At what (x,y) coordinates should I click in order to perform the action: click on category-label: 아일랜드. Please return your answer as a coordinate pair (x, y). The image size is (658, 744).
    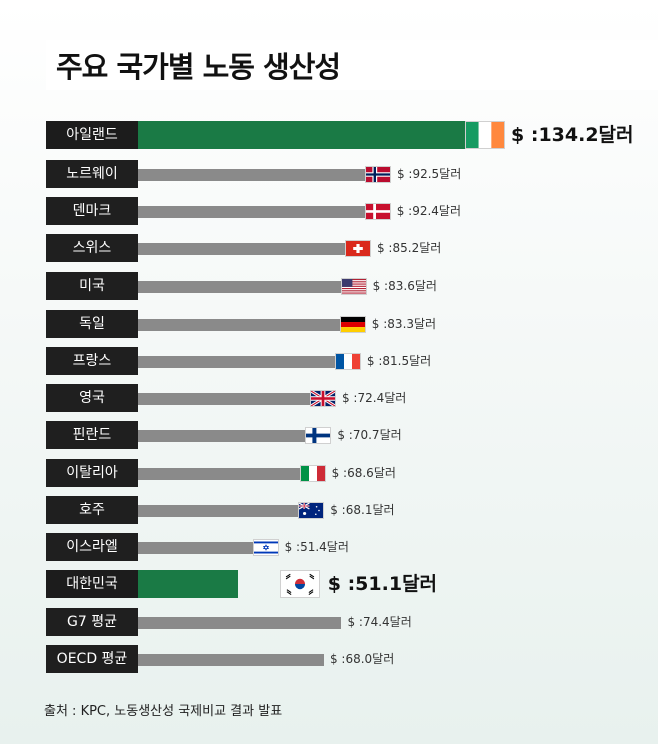
    Looking at the image, I should click on (92, 135).